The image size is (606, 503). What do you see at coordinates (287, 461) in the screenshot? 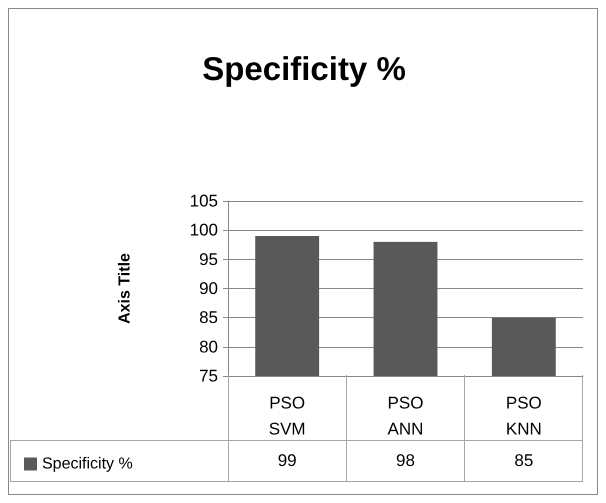
I see `data-label: 99` at bounding box center [287, 461].